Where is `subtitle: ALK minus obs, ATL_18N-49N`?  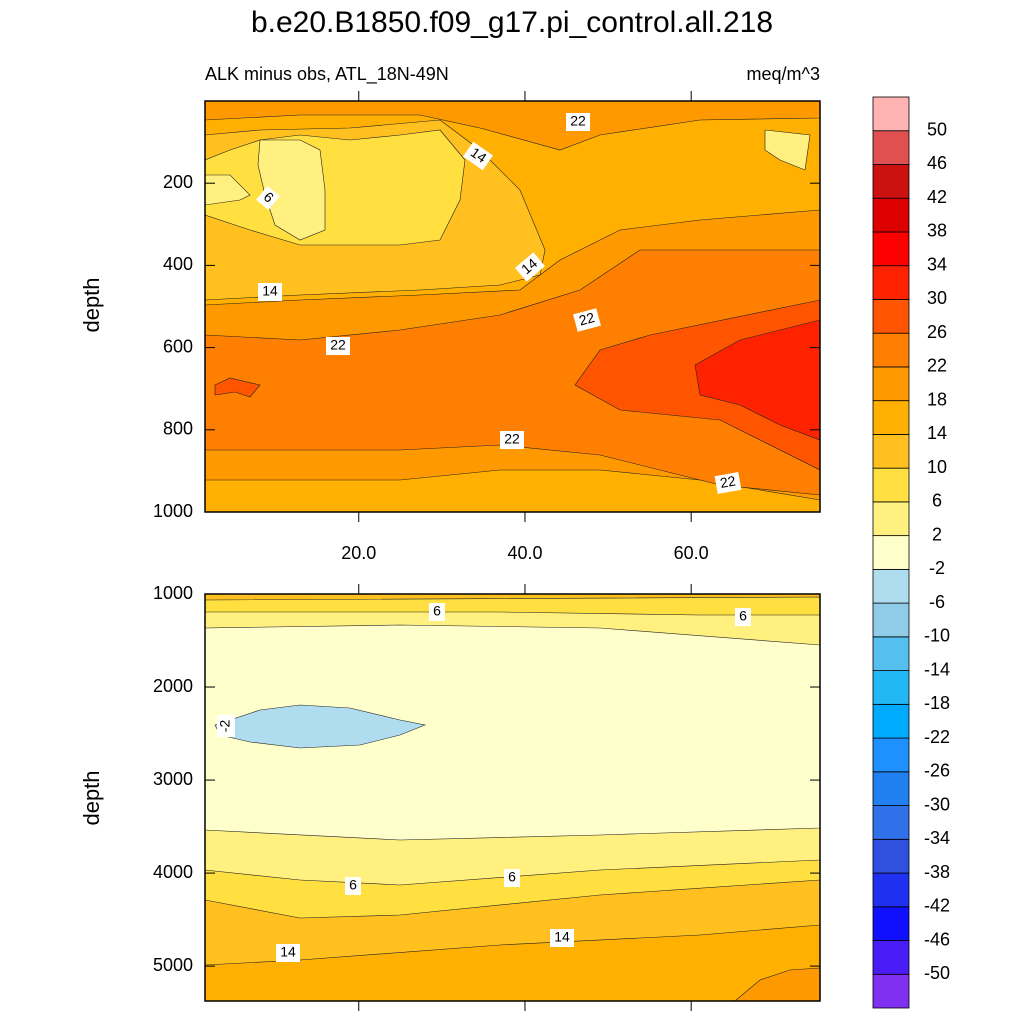 subtitle: ALK minus obs, ATL_18N-49N is located at coordinates (327, 74).